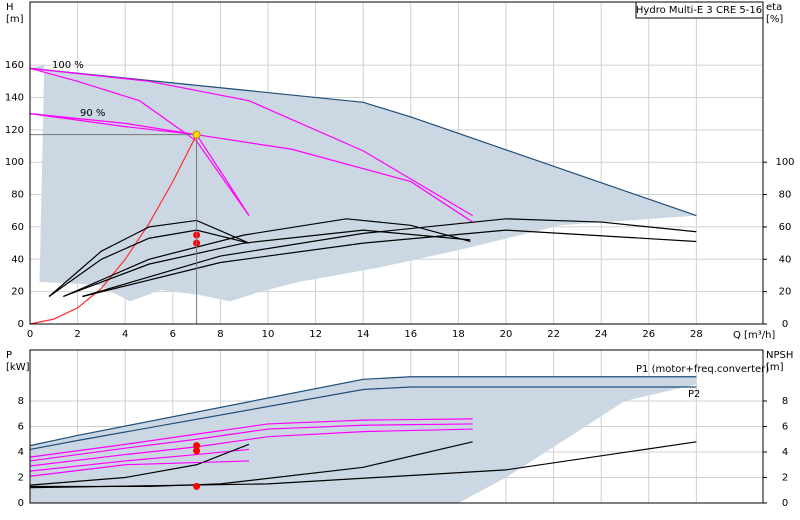  Describe the element at coordinates (785, 259) in the screenshot. I see `y2-tick-label: 40` at that location.